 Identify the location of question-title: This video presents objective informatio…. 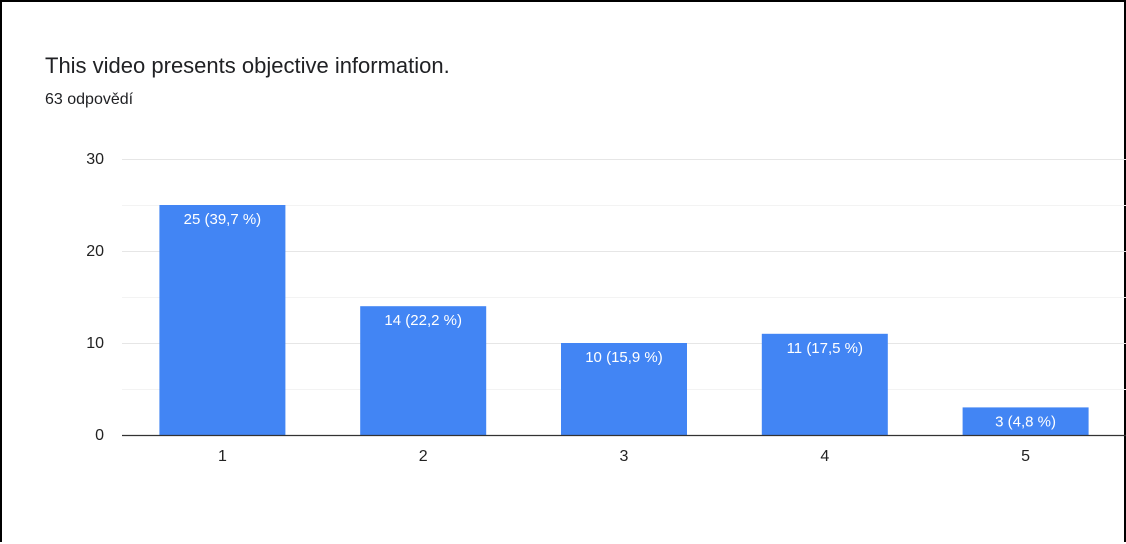
(247, 65).